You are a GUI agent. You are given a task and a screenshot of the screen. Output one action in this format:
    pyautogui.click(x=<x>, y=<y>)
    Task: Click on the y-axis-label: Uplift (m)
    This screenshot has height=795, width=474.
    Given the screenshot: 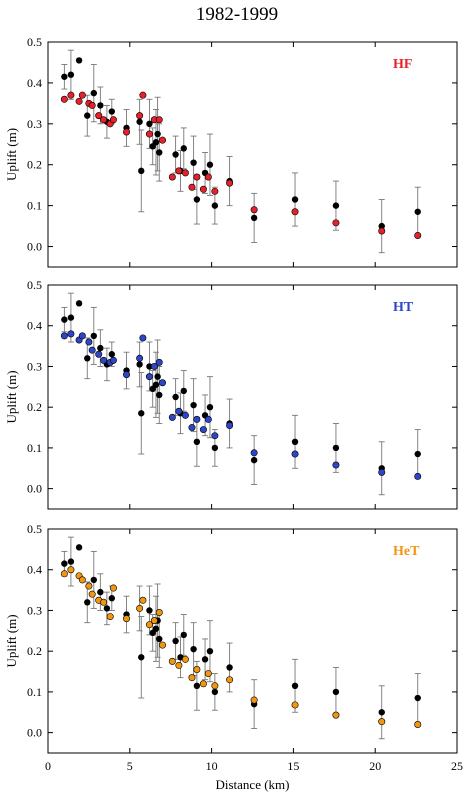 What is the action you would take?
    pyautogui.click(x=11, y=396)
    